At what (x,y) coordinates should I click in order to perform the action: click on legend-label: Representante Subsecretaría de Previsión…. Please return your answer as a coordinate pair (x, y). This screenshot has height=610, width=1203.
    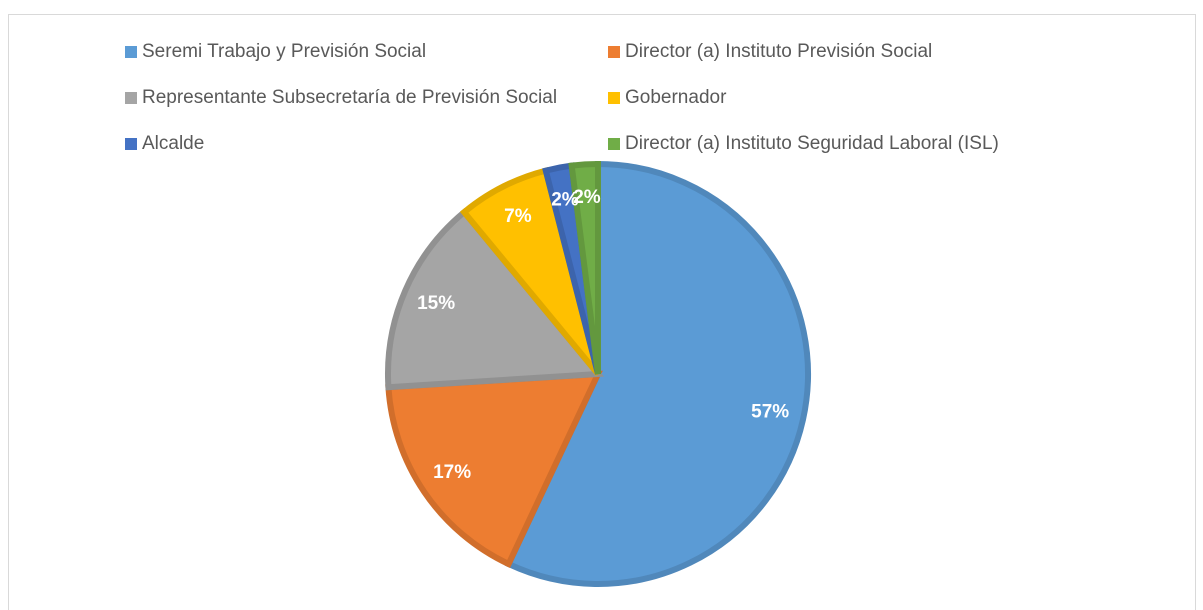
    Looking at the image, I should click on (349, 97).